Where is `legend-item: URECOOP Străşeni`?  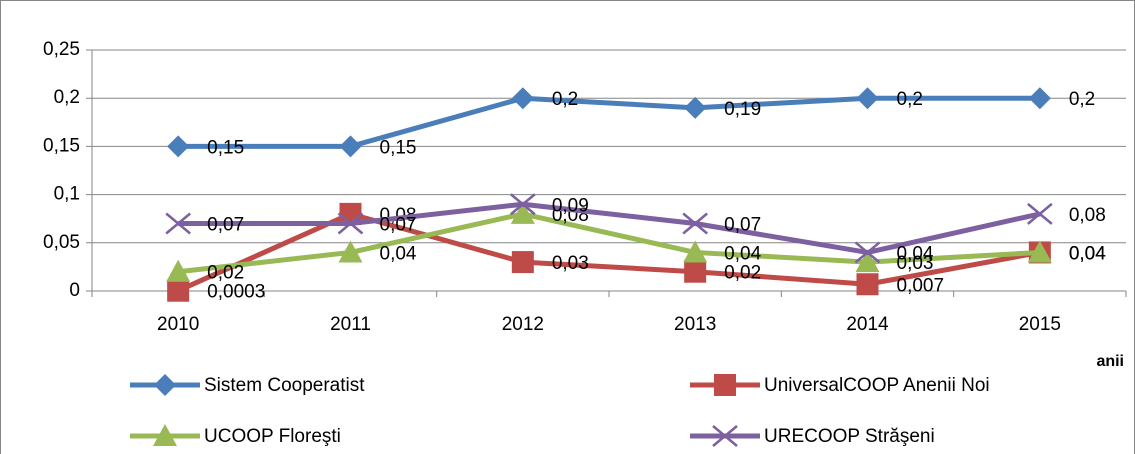
legend-item: URECOOP Străşeni is located at coordinates (812, 436).